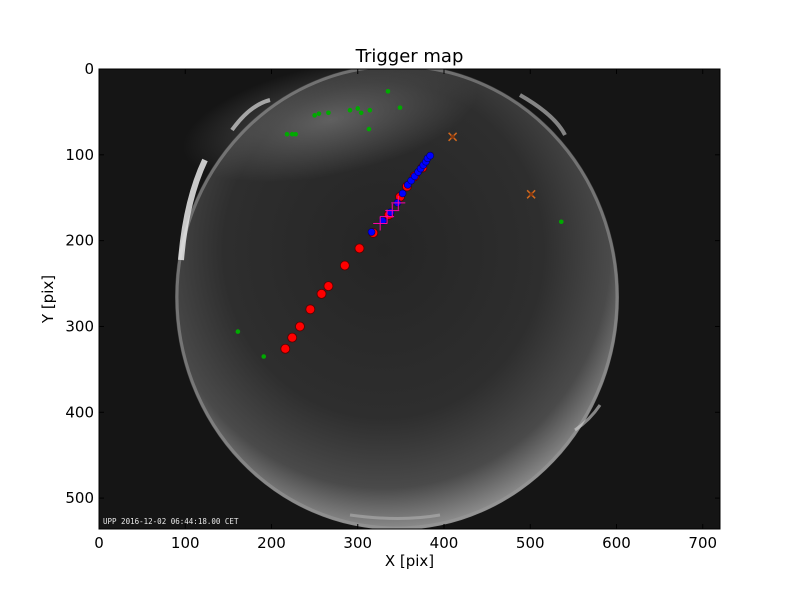 Image resolution: width=800 pixels, height=600 pixels. What do you see at coordinates (185, 543) in the screenshot?
I see `x-tick-label: 100` at bounding box center [185, 543].